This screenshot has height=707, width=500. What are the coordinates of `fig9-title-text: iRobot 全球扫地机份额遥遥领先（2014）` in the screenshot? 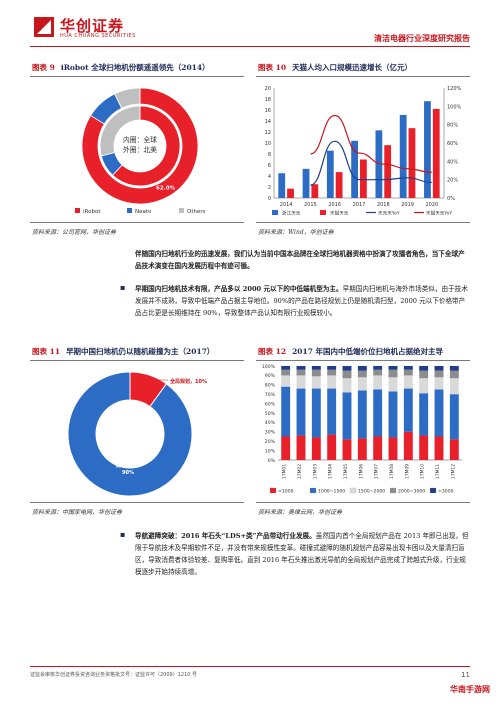 It's located at (135, 67).